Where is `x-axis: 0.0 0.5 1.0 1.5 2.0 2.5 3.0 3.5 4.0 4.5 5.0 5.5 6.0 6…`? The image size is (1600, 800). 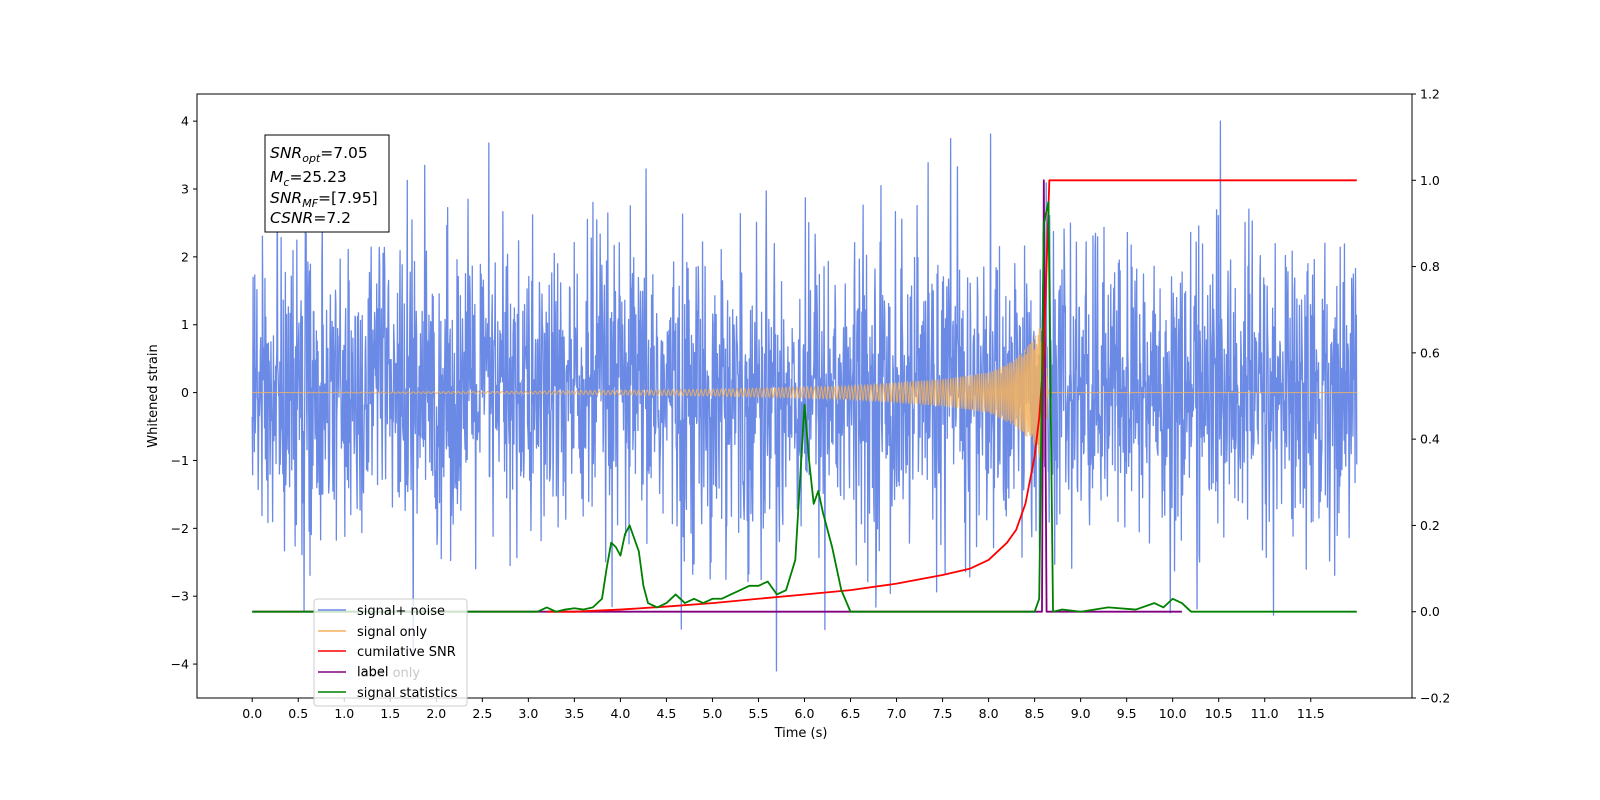 x-axis: 0.0 0.5 1.0 1.5 2.0 2.5 3.0 3.5 4.0 4.5 5.0 5.5 6.0 6… is located at coordinates (783, 709).